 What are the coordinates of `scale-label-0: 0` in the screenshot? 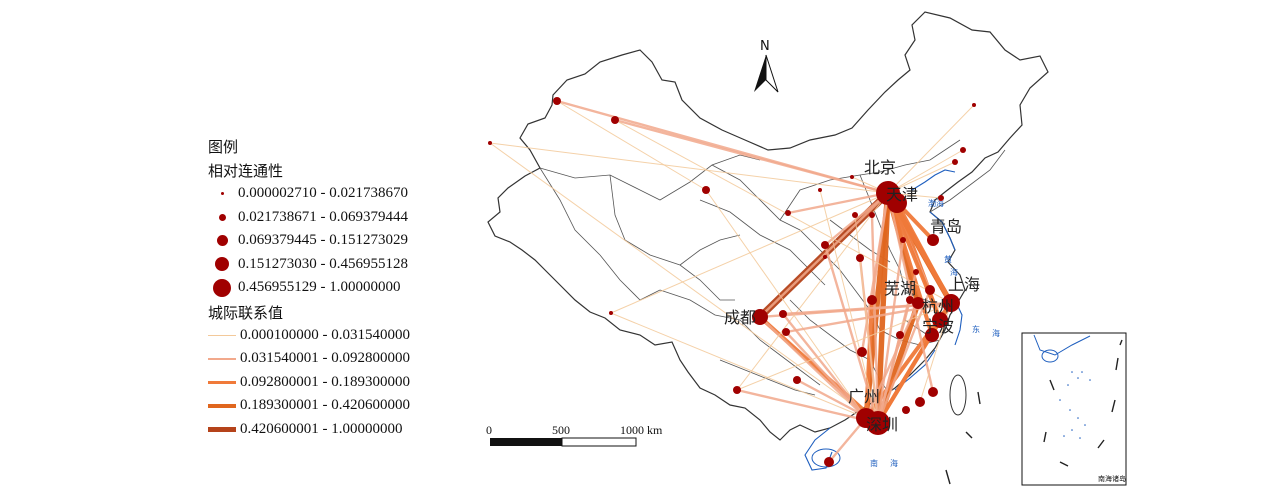 It's located at (489, 430).